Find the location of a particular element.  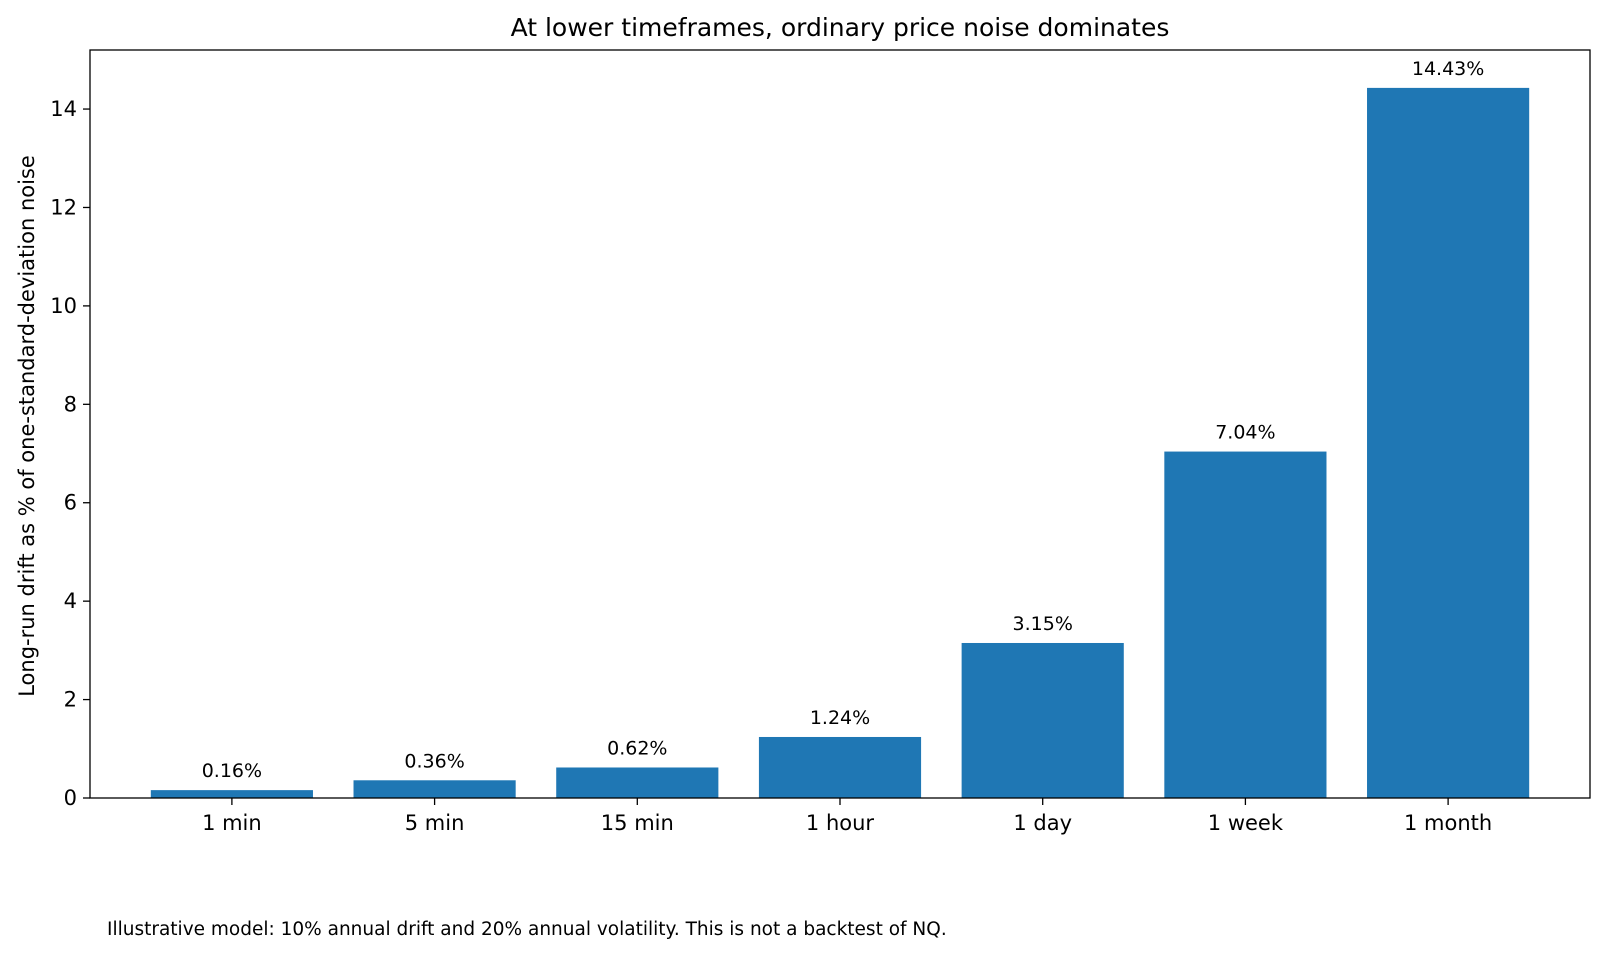

bar-15-min is located at coordinates (637, 782).